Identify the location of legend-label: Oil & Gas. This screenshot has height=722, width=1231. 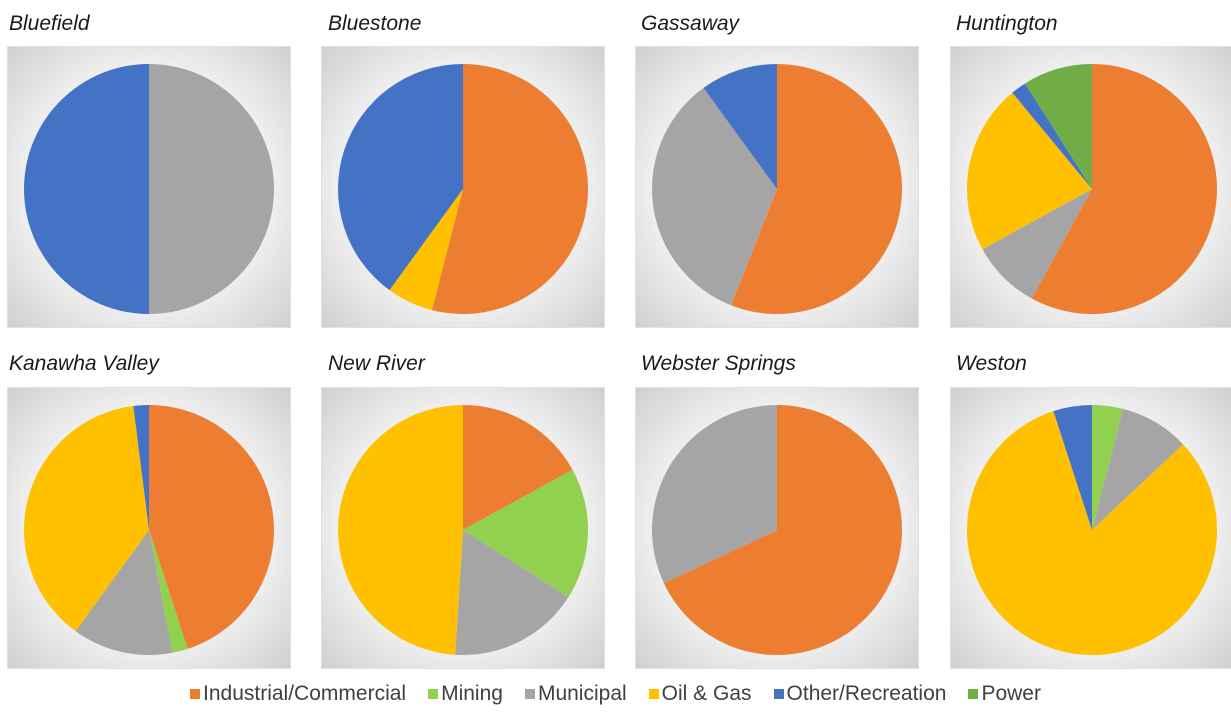
(706, 693).